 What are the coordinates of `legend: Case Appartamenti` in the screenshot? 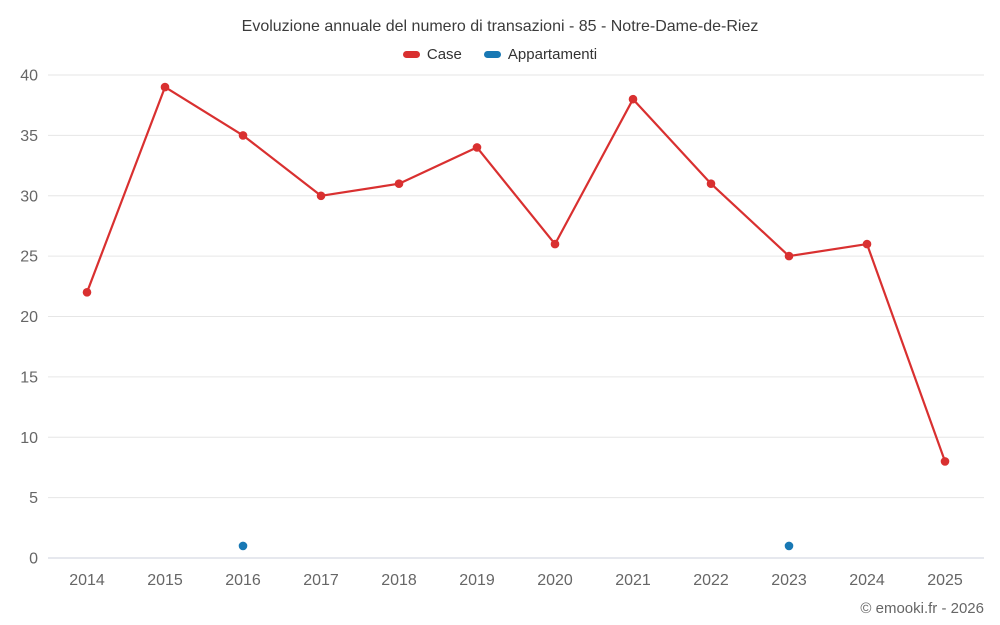 It's located at (500, 54).